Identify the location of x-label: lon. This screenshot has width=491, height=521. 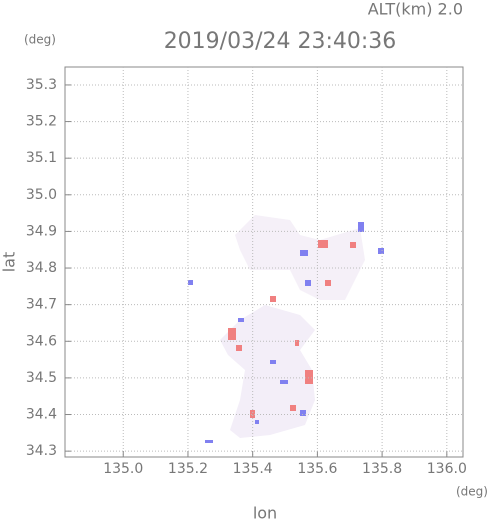
(265, 512).